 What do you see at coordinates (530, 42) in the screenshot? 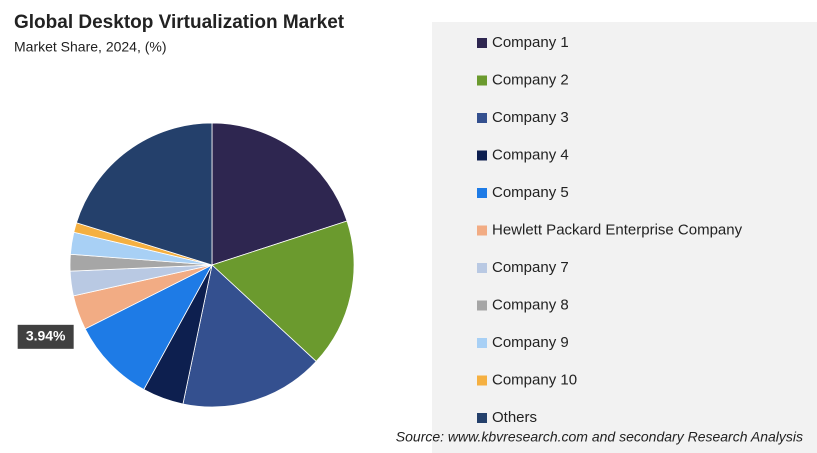
I see `legend-label: Company 1` at bounding box center [530, 42].